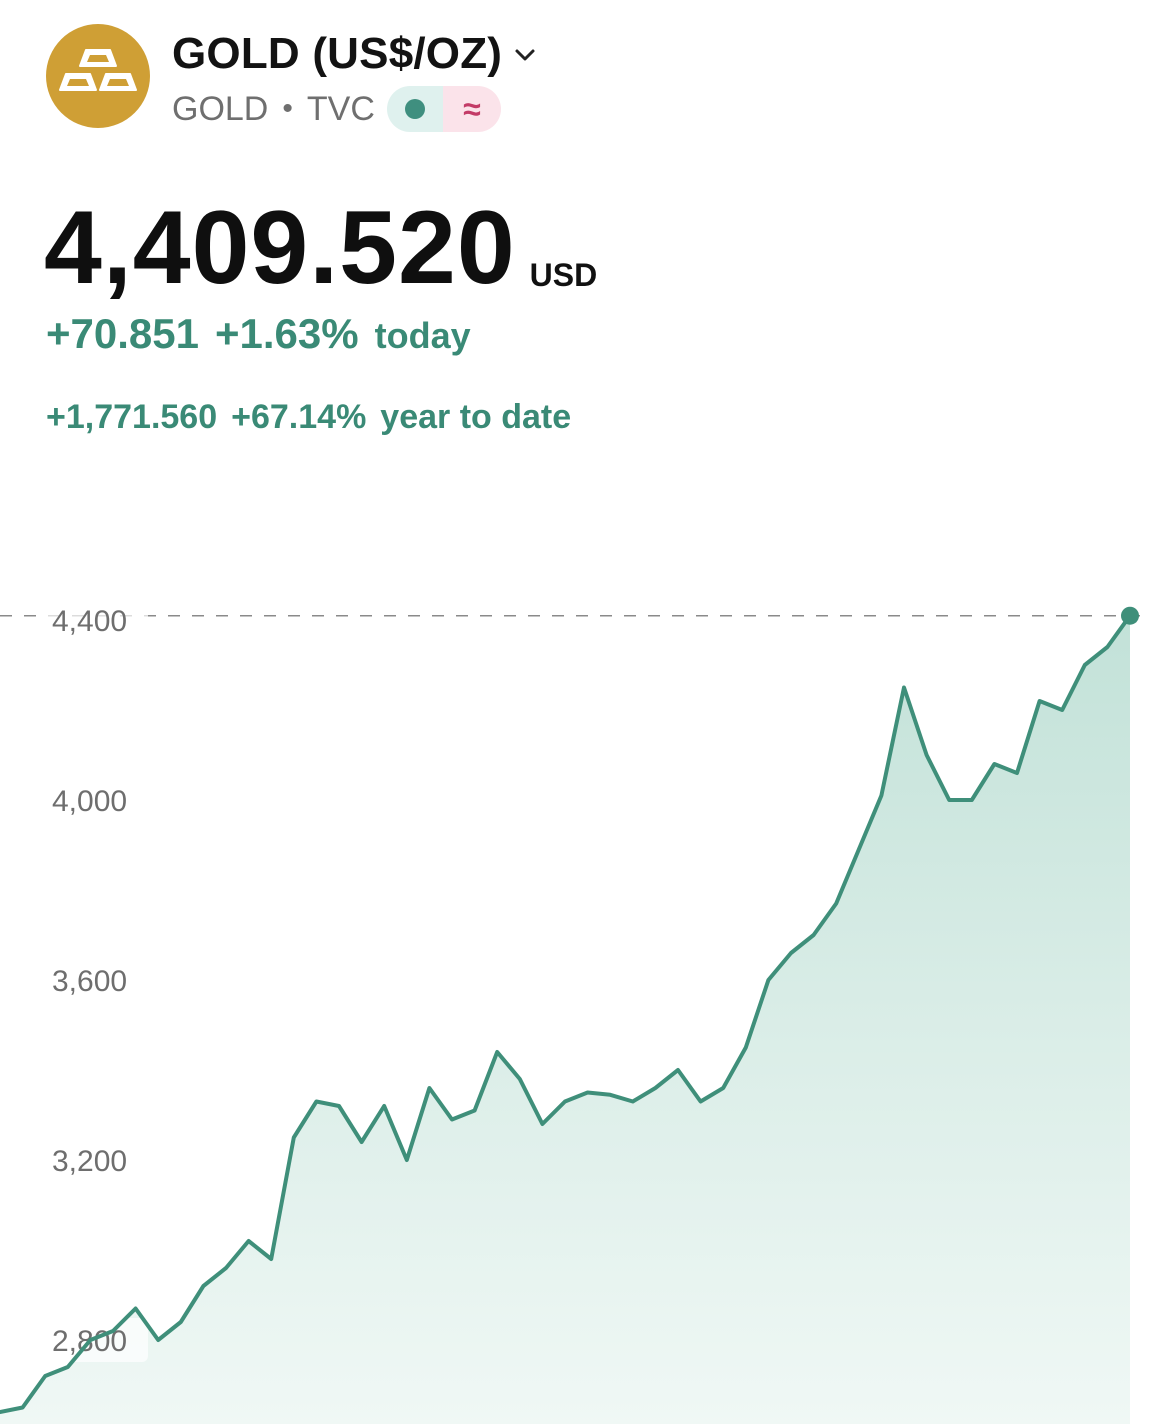 The height and width of the screenshot is (1424, 1152). I want to click on currency-label: USD, so click(563, 275).